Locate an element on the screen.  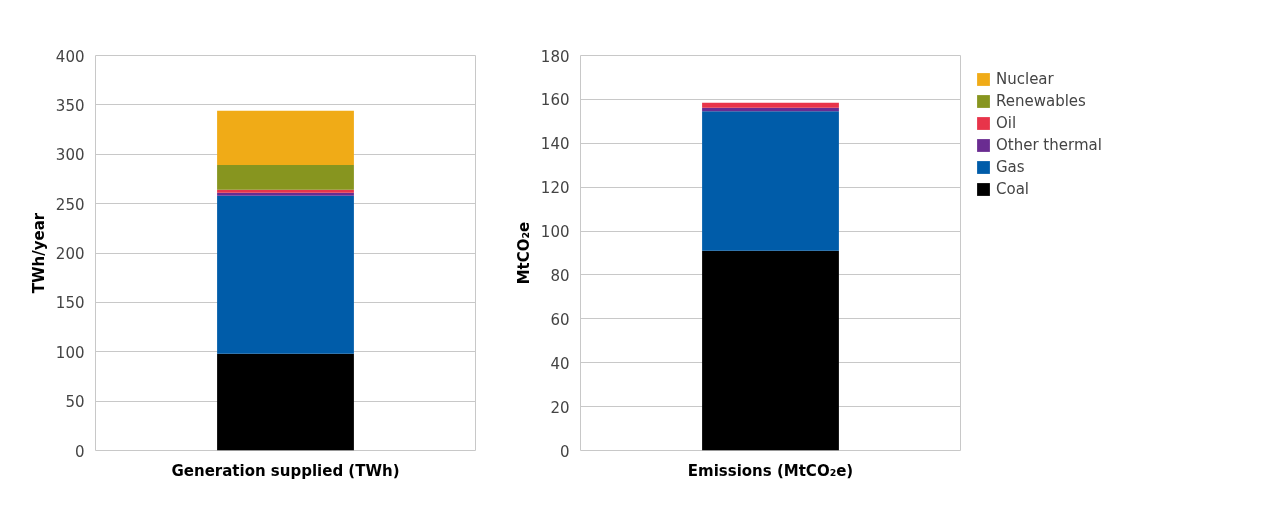
legend-label: Other thermal is located at coordinates (1049, 145).